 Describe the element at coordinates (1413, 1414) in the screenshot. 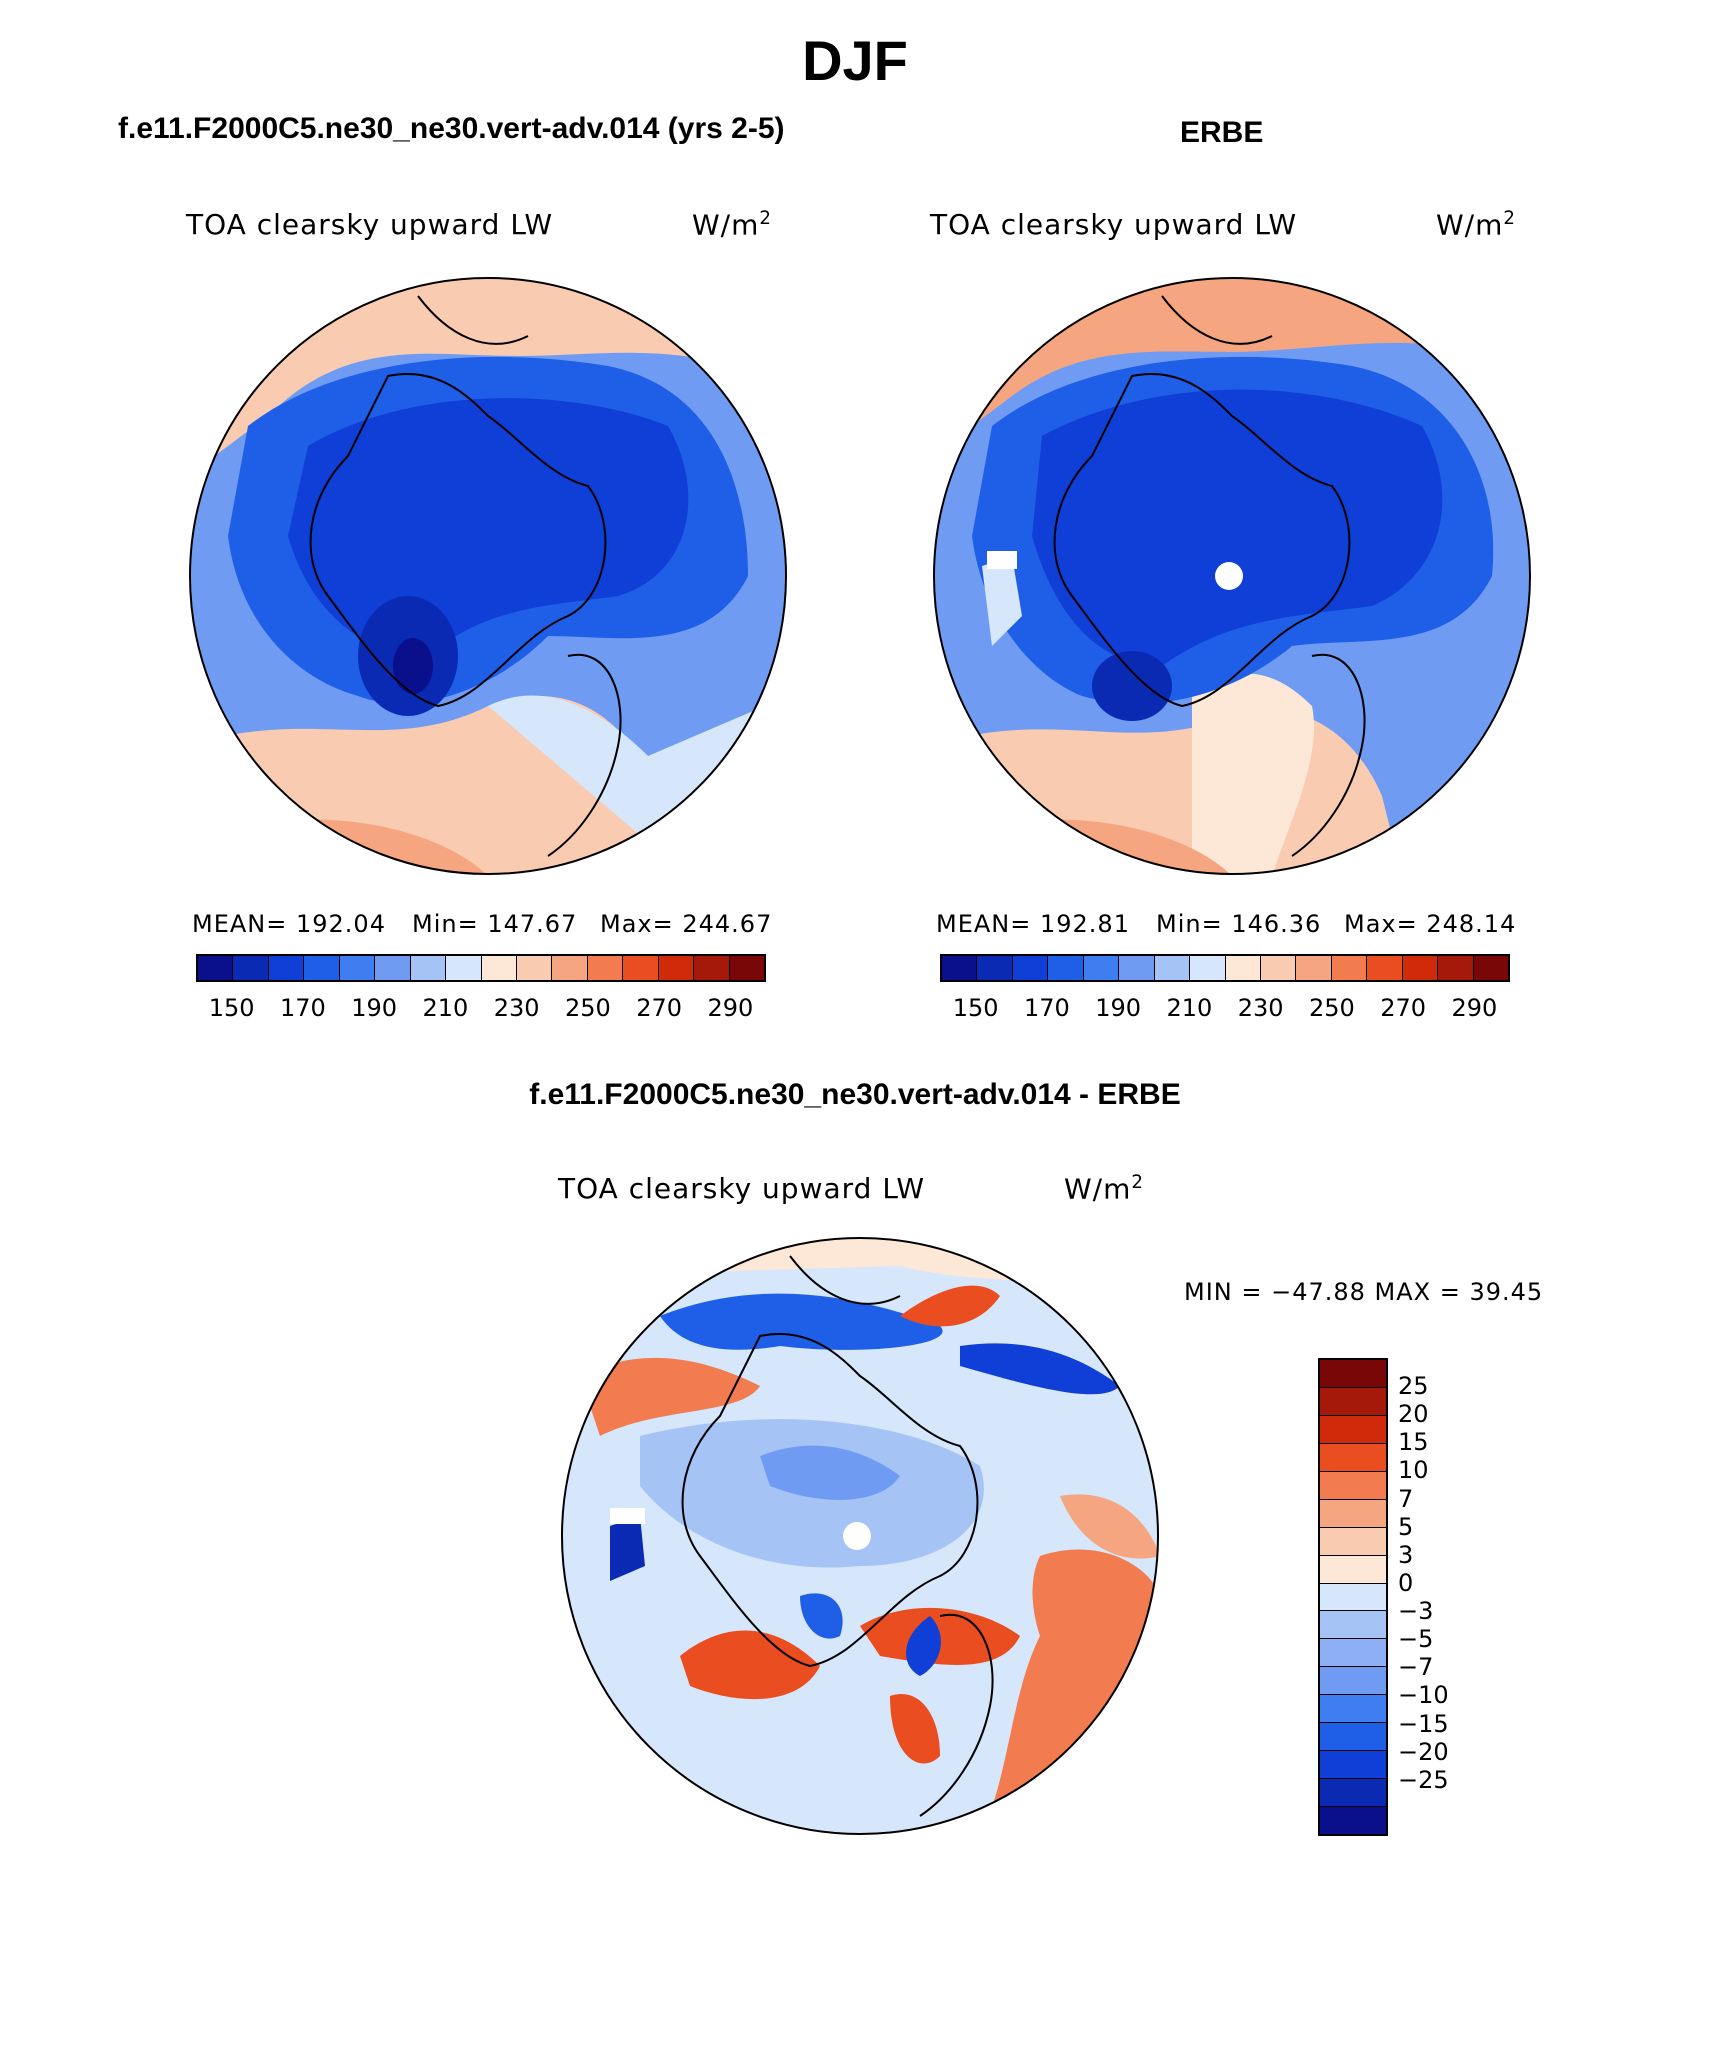

I see `colorbar-tick-label: 20` at that location.